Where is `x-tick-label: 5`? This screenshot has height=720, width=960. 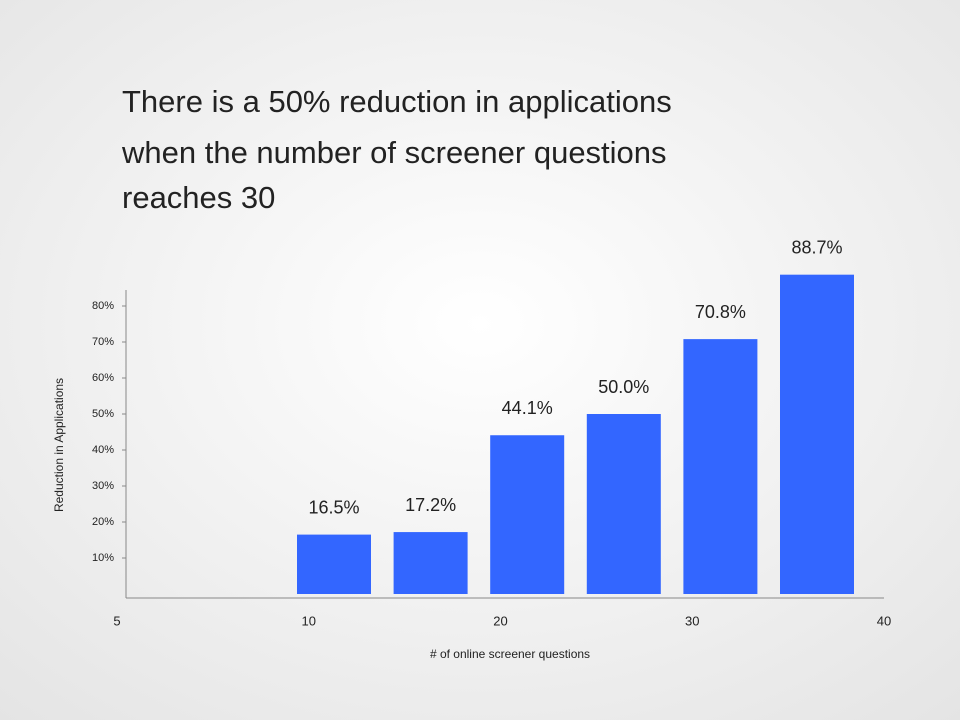 x-tick-label: 5 is located at coordinates (116, 620).